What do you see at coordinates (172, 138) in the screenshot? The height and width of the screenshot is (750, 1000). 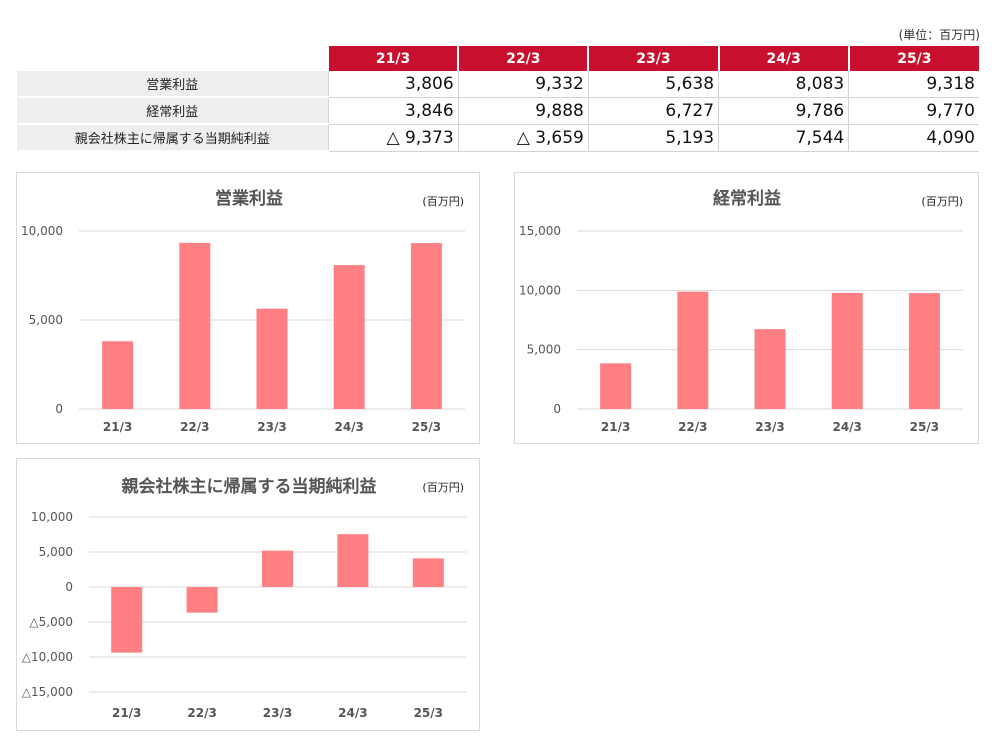 I see `row-label: 親会社株主に帰属する当期純利益` at bounding box center [172, 138].